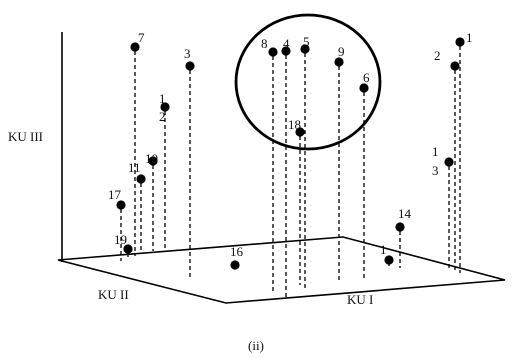 The height and width of the screenshot is (358, 518). I want to click on point-label: 6, so click(366, 77).